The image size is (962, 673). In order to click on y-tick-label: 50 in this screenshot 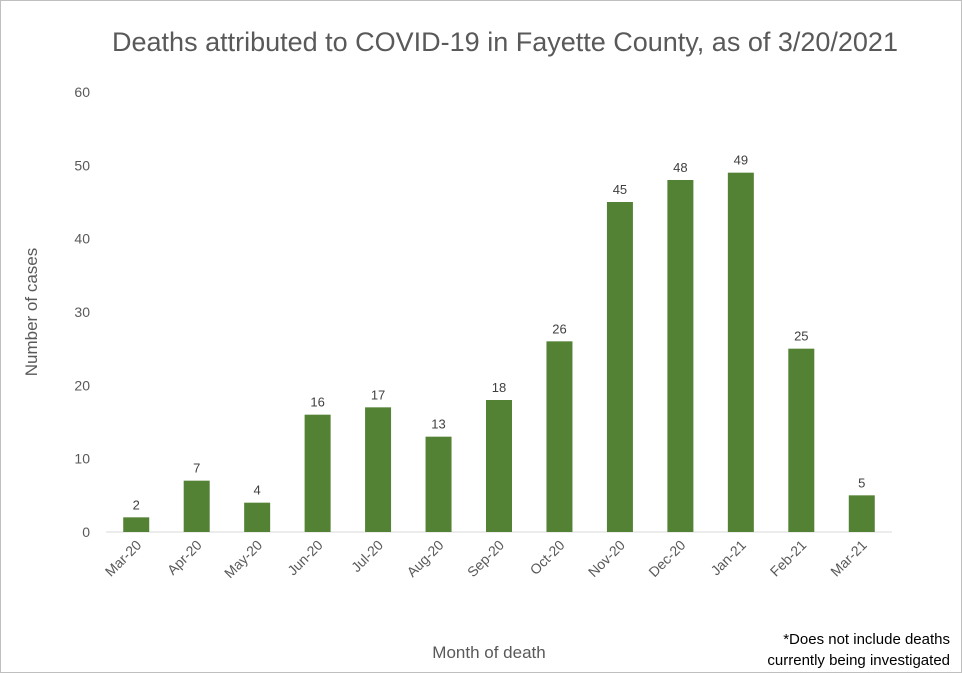, I will do `click(82, 165)`.